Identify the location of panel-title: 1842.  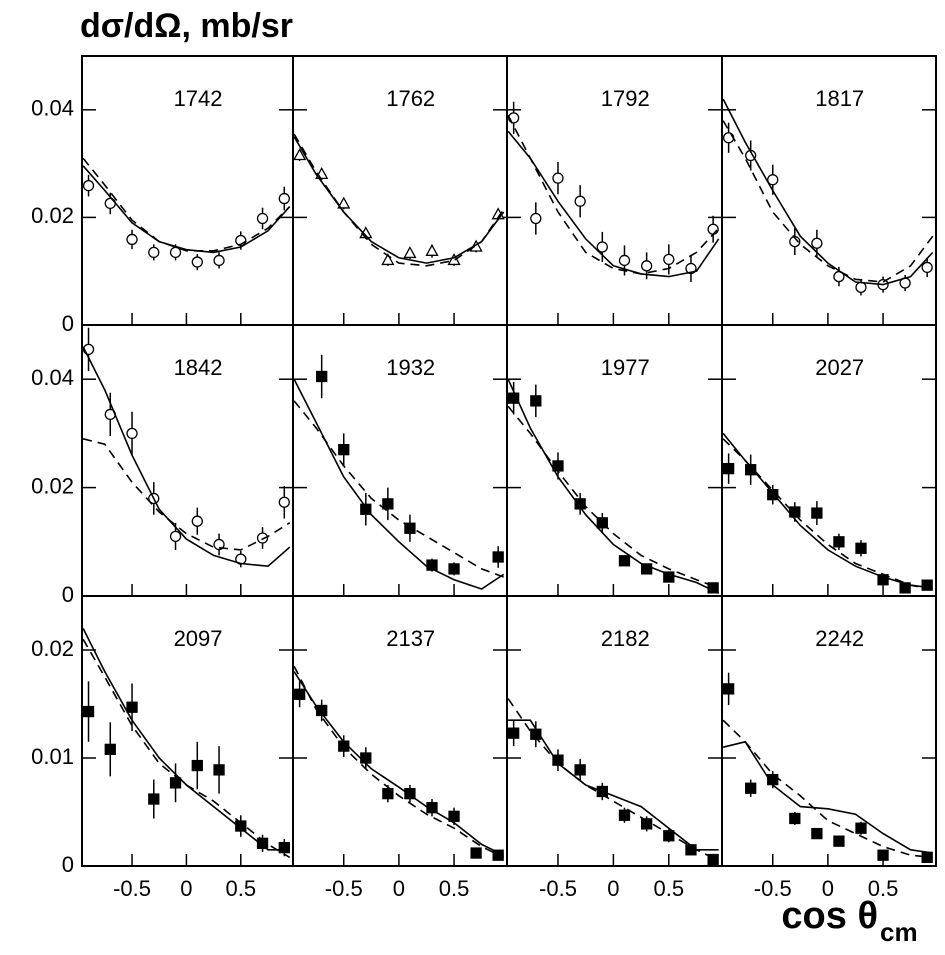
(198, 367).